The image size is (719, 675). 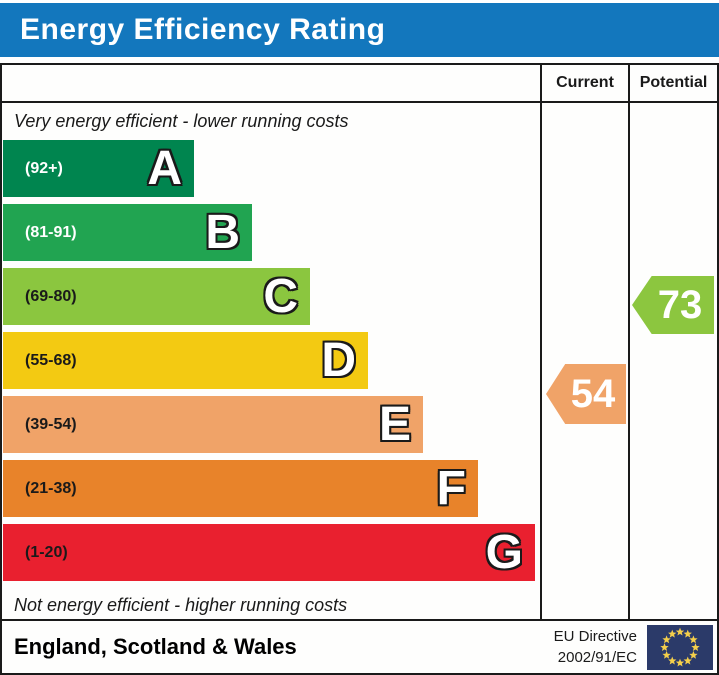 I want to click on band-letter: C, so click(x=280, y=296).